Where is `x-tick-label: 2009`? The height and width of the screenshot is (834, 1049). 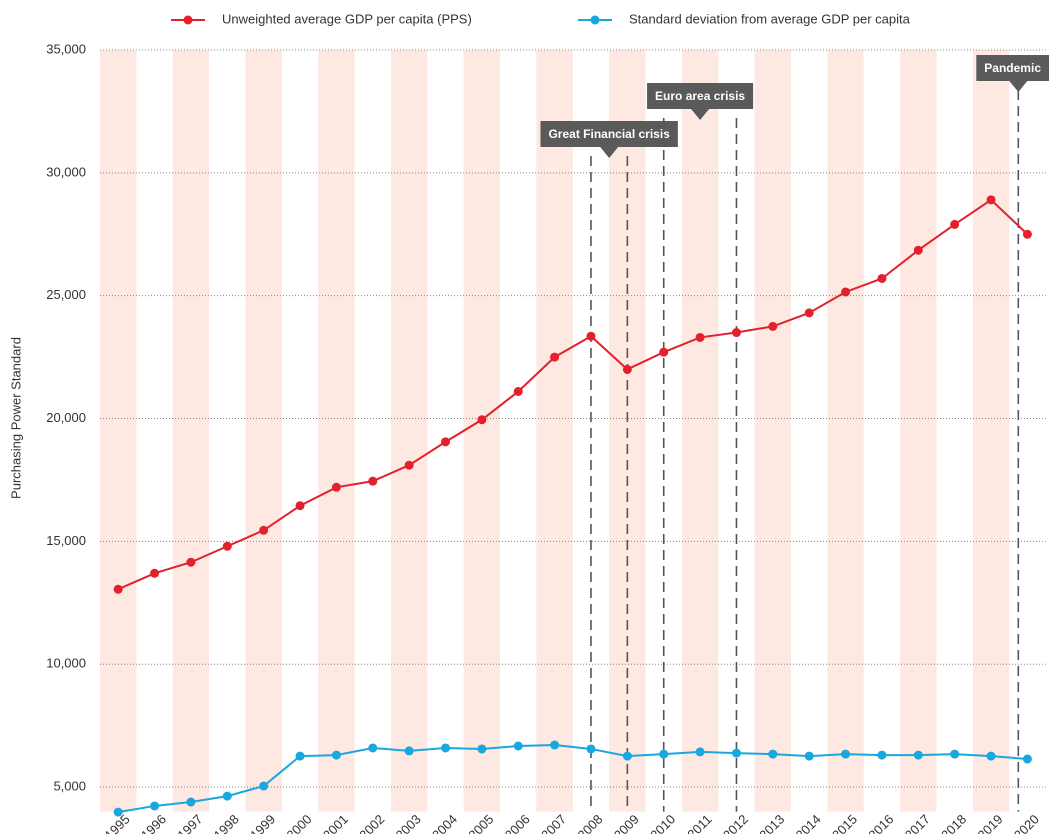 x-tick-label: 2009 is located at coordinates (626, 823).